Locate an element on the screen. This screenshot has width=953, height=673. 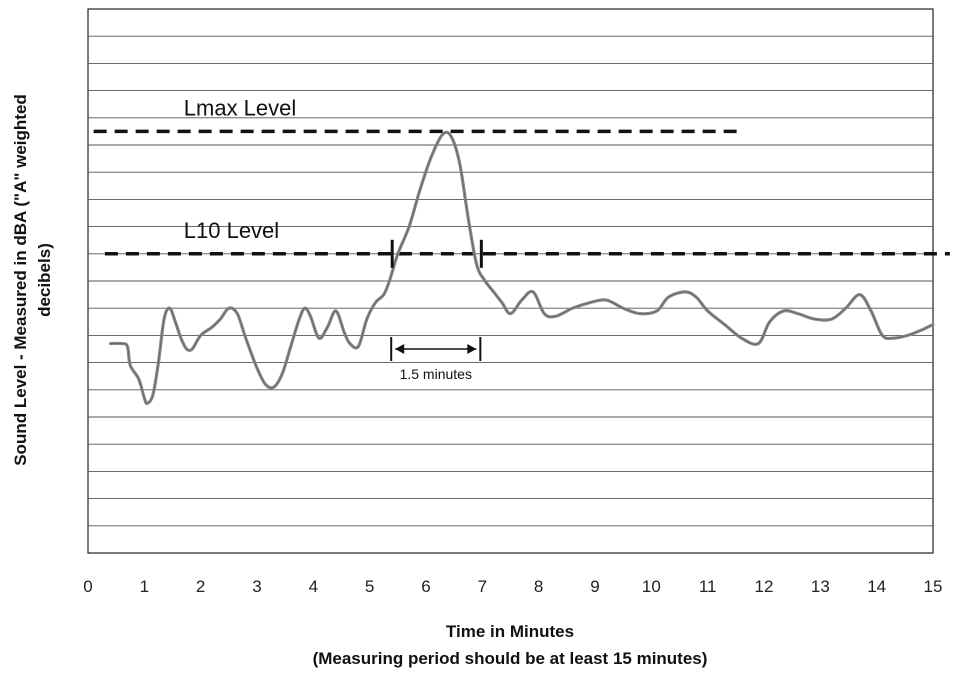
x-tick-label: 1 is located at coordinates (144, 586).